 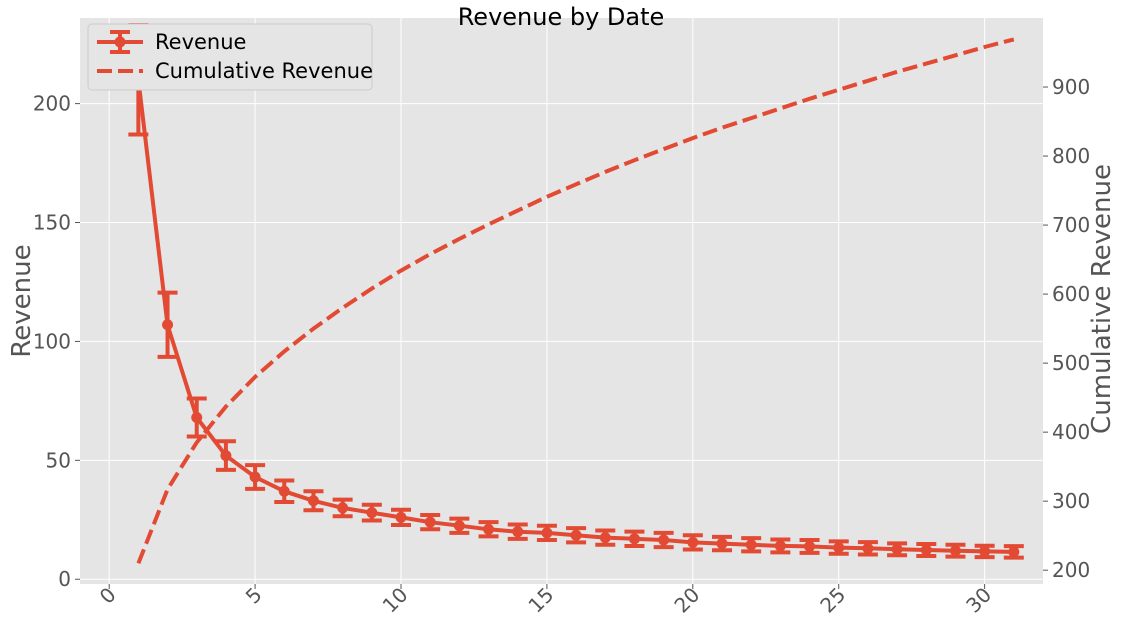 What do you see at coordinates (832, 600) in the screenshot?
I see `x-tick-label: 25` at bounding box center [832, 600].